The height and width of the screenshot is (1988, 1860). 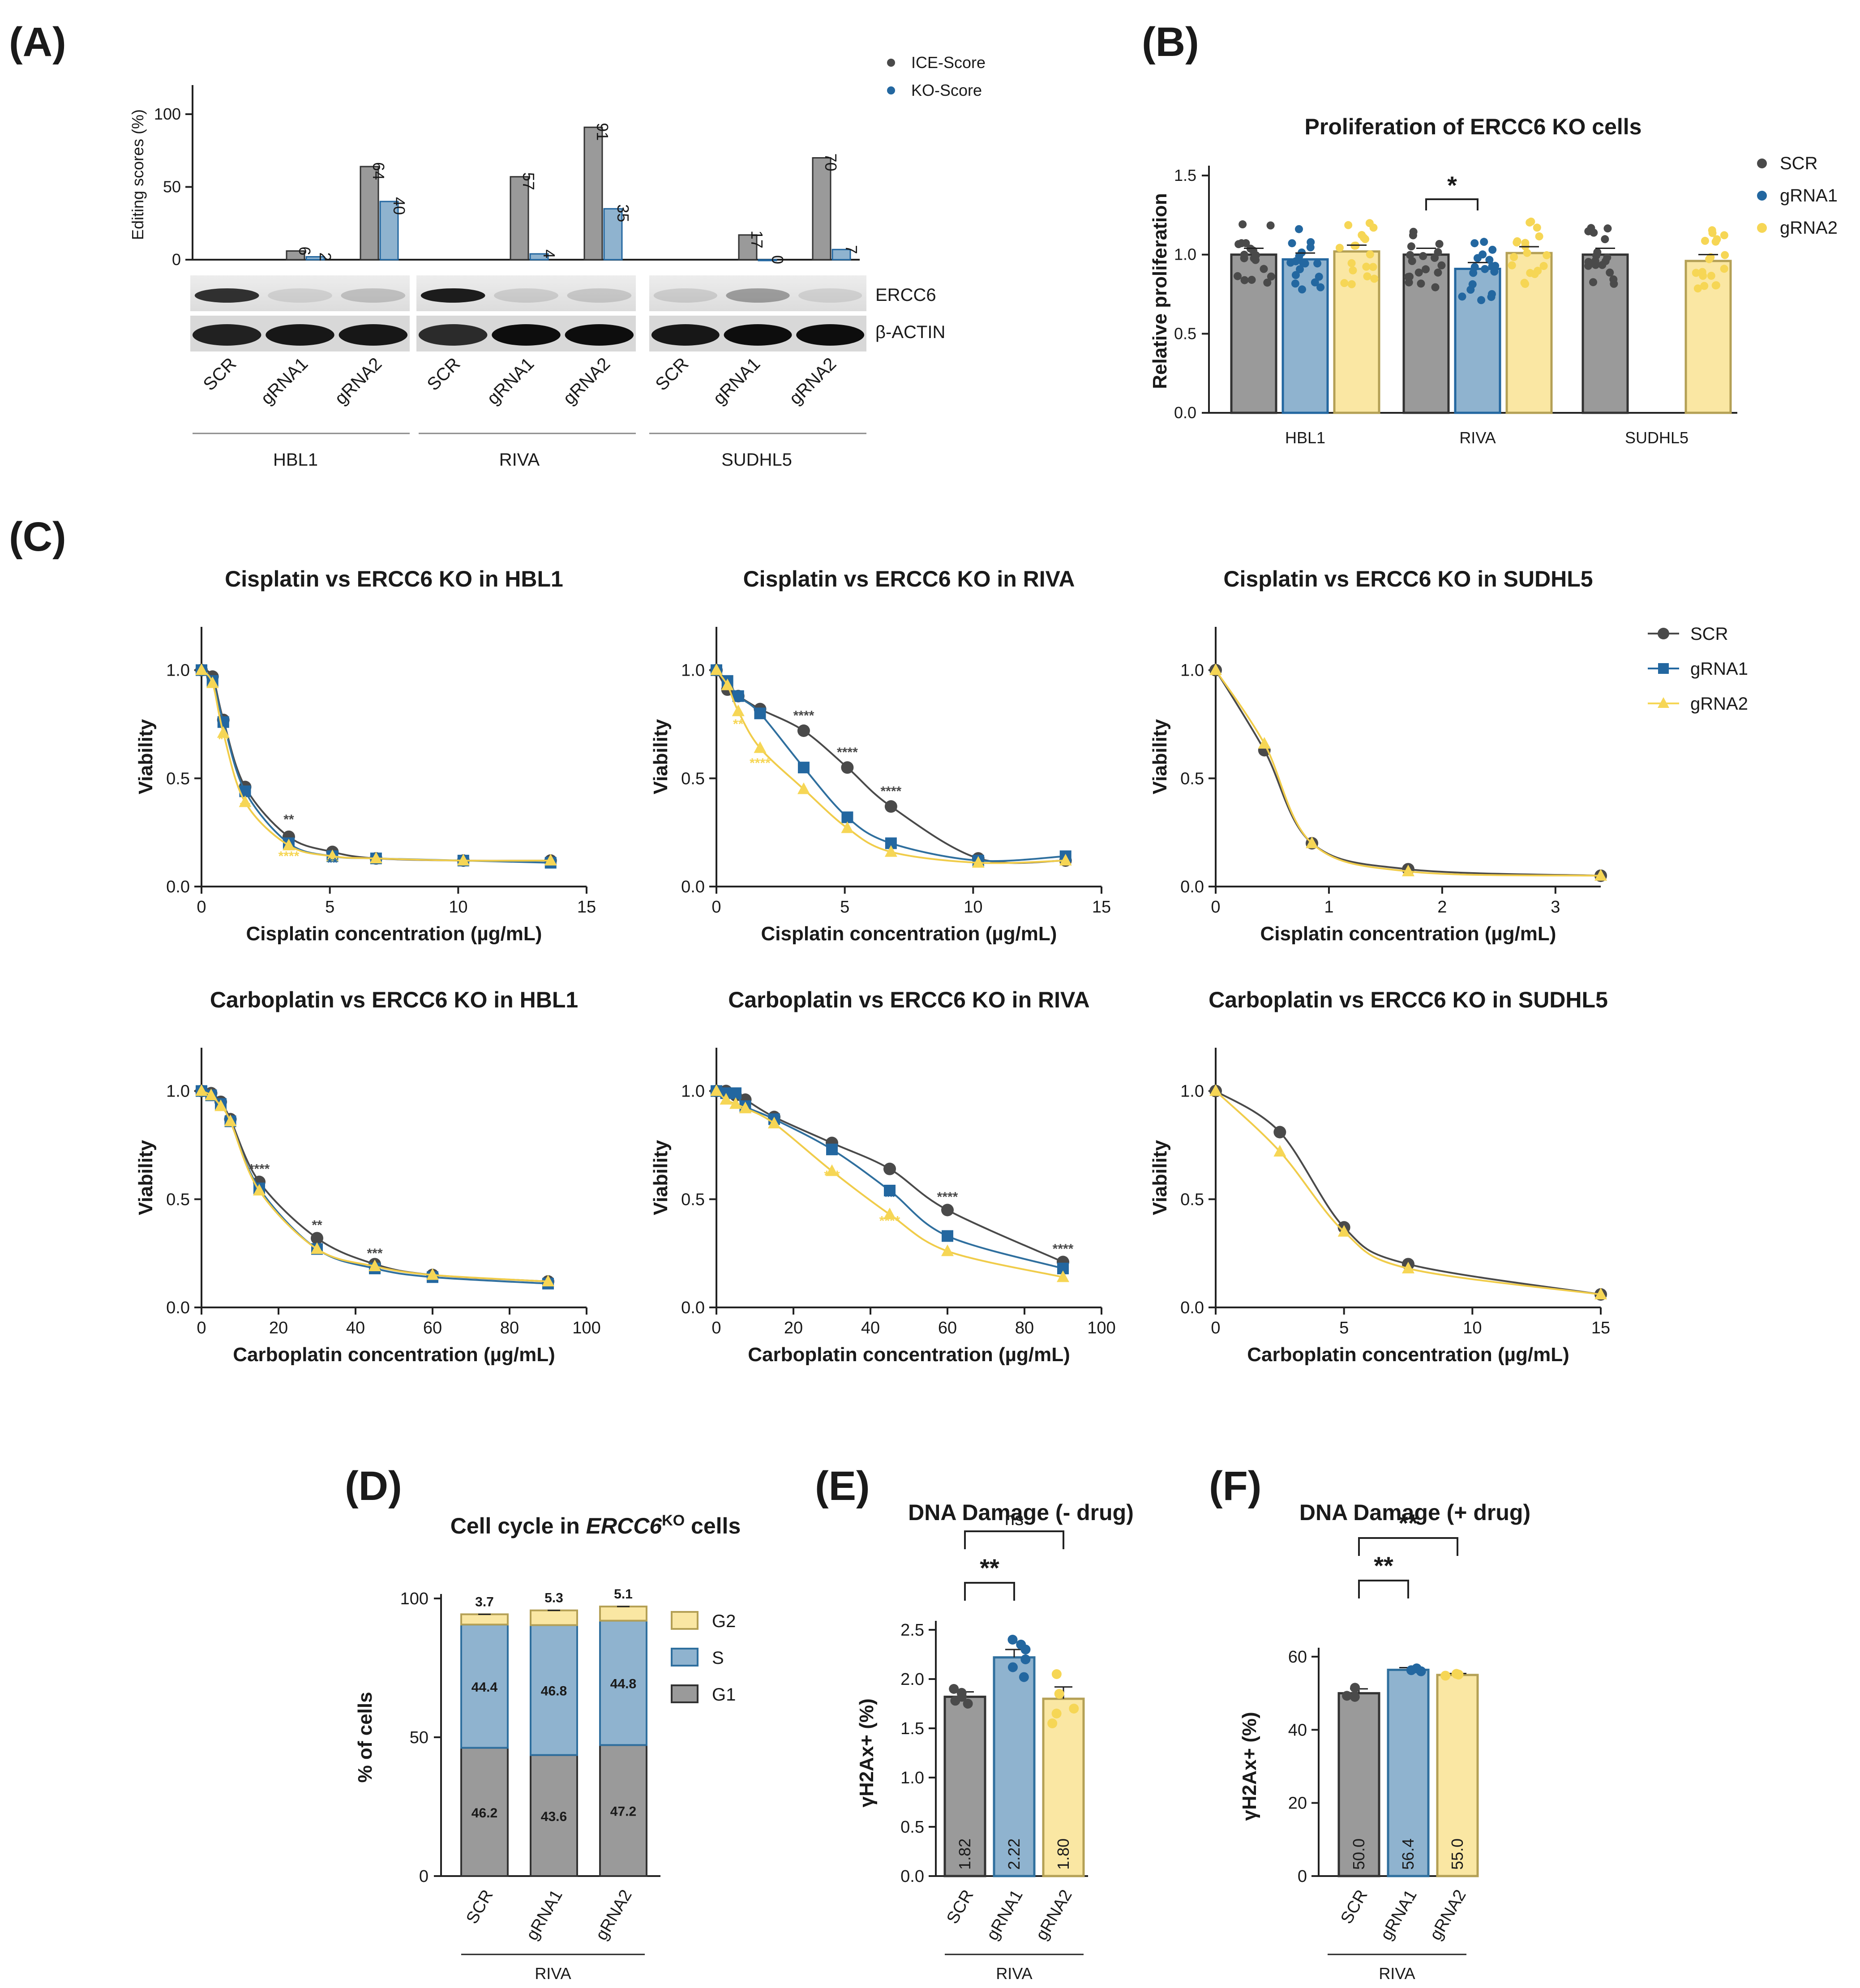 What do you see at coordinates (1408, 1854) in the screenshot?
I see `bar-value-label: 56.4` at bounding box center [1408, 1854].